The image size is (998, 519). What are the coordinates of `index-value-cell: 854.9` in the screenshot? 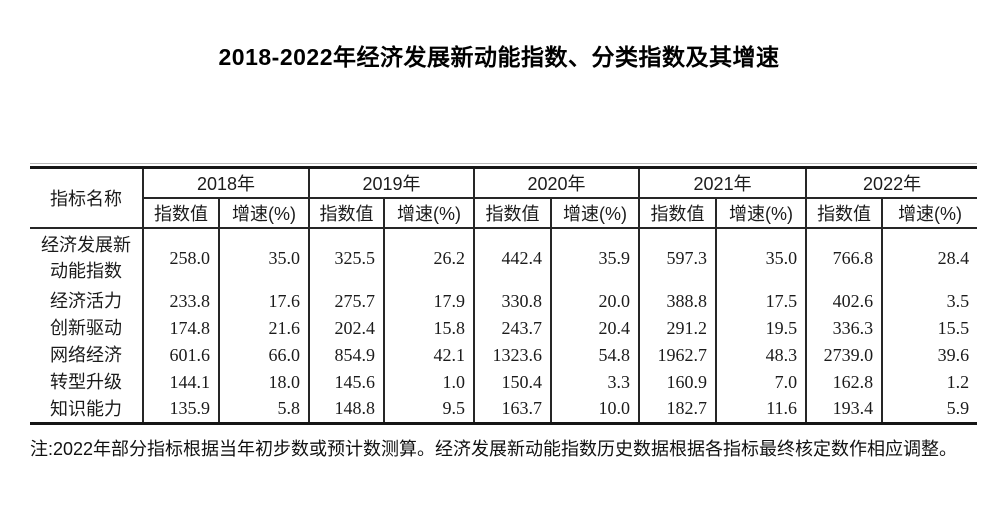 It's located at (346, 355).